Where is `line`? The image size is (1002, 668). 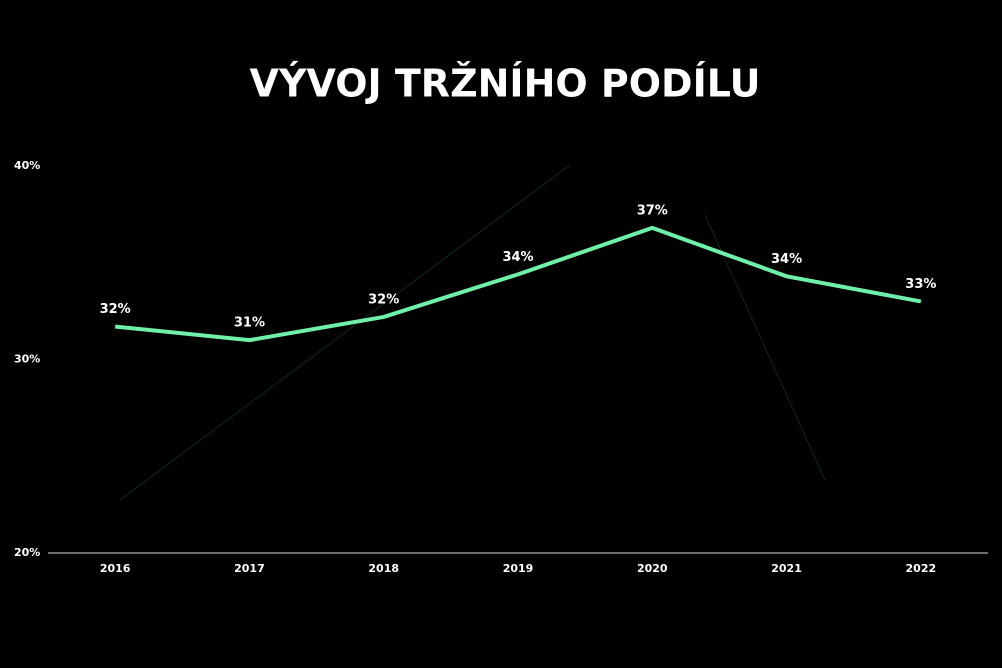 line is located at coordinates (518, 284).